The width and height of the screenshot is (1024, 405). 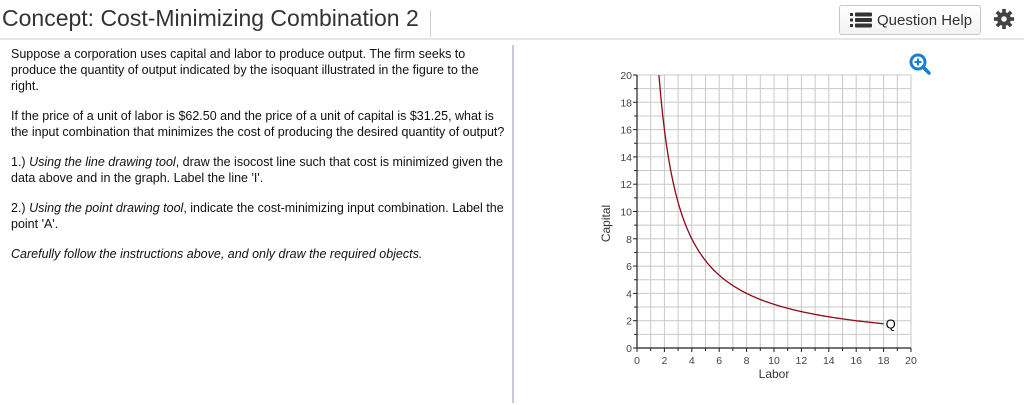 What do you see at coordinates (210, 18) in the screenshot?
I see `page-title: Concept: Cost-Minimizing Combination 2` at bounding box center [210, 18].